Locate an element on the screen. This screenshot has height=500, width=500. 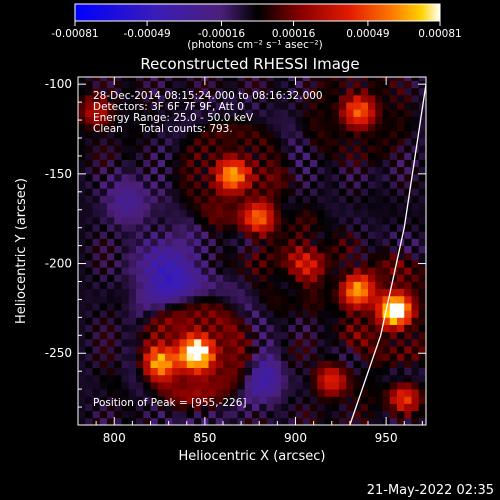
colorbar-tick-label: -0.00049 is located at coordinates (146, 34).